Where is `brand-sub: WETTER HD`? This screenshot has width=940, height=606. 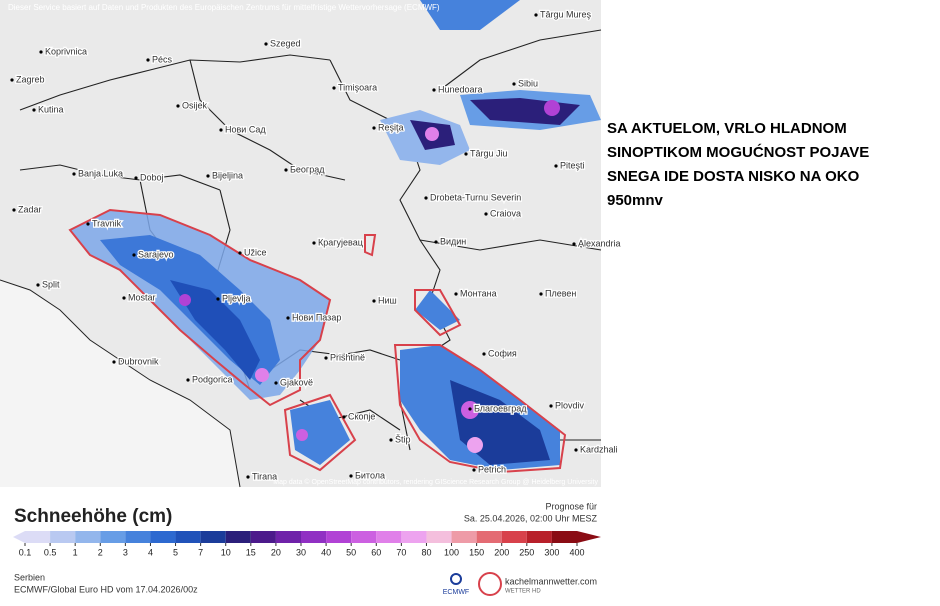
brand-sub: WETTER HD is located at coordinates (523, 592).